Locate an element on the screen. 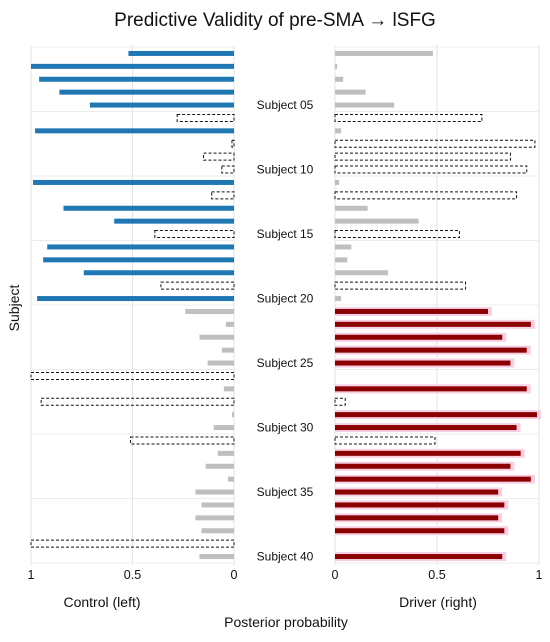  right-panel-label: Driver (right) is located at coordinates (438, 602).